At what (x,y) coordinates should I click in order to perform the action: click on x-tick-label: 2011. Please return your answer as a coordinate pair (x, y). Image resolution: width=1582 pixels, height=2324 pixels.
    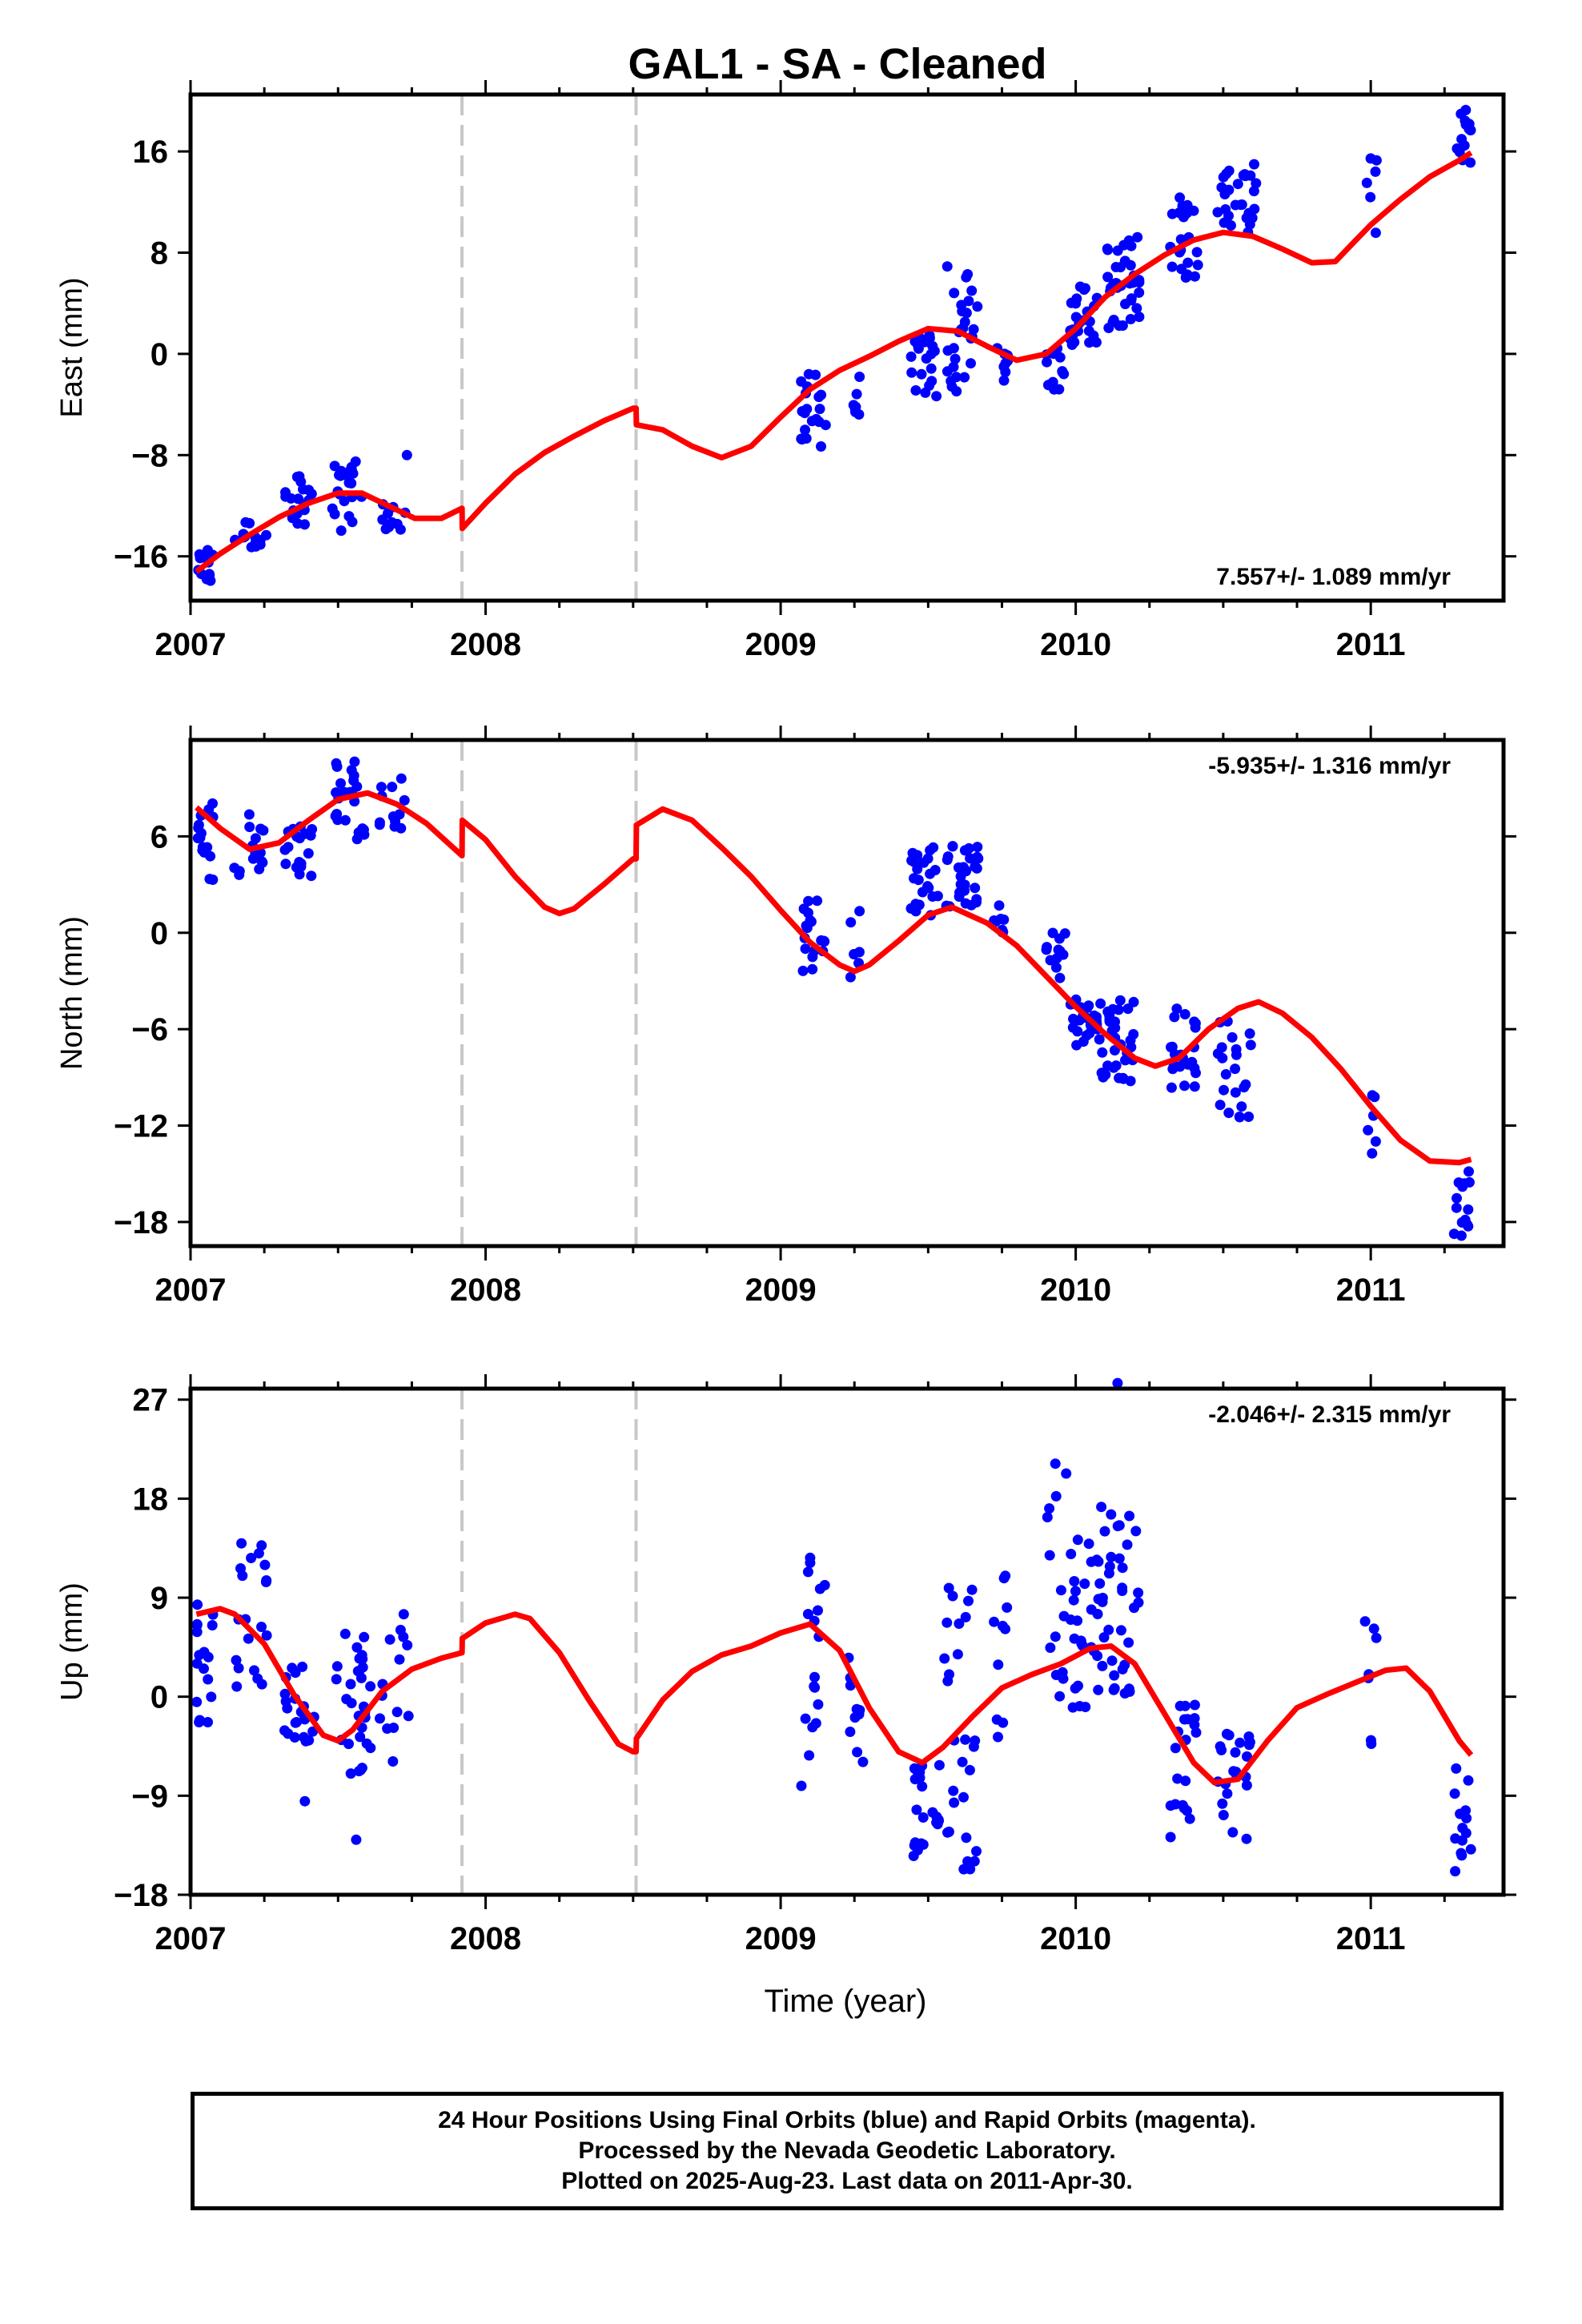
    Looking at the image, I should click on (1371, 1938).